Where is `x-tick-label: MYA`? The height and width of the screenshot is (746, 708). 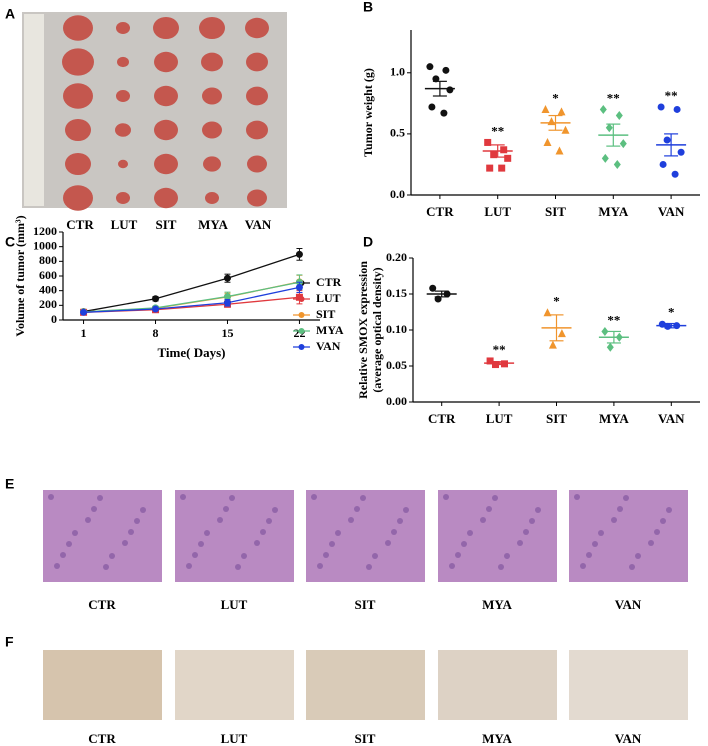
x-tick-label: MYA is located at coordinates (613, 211).